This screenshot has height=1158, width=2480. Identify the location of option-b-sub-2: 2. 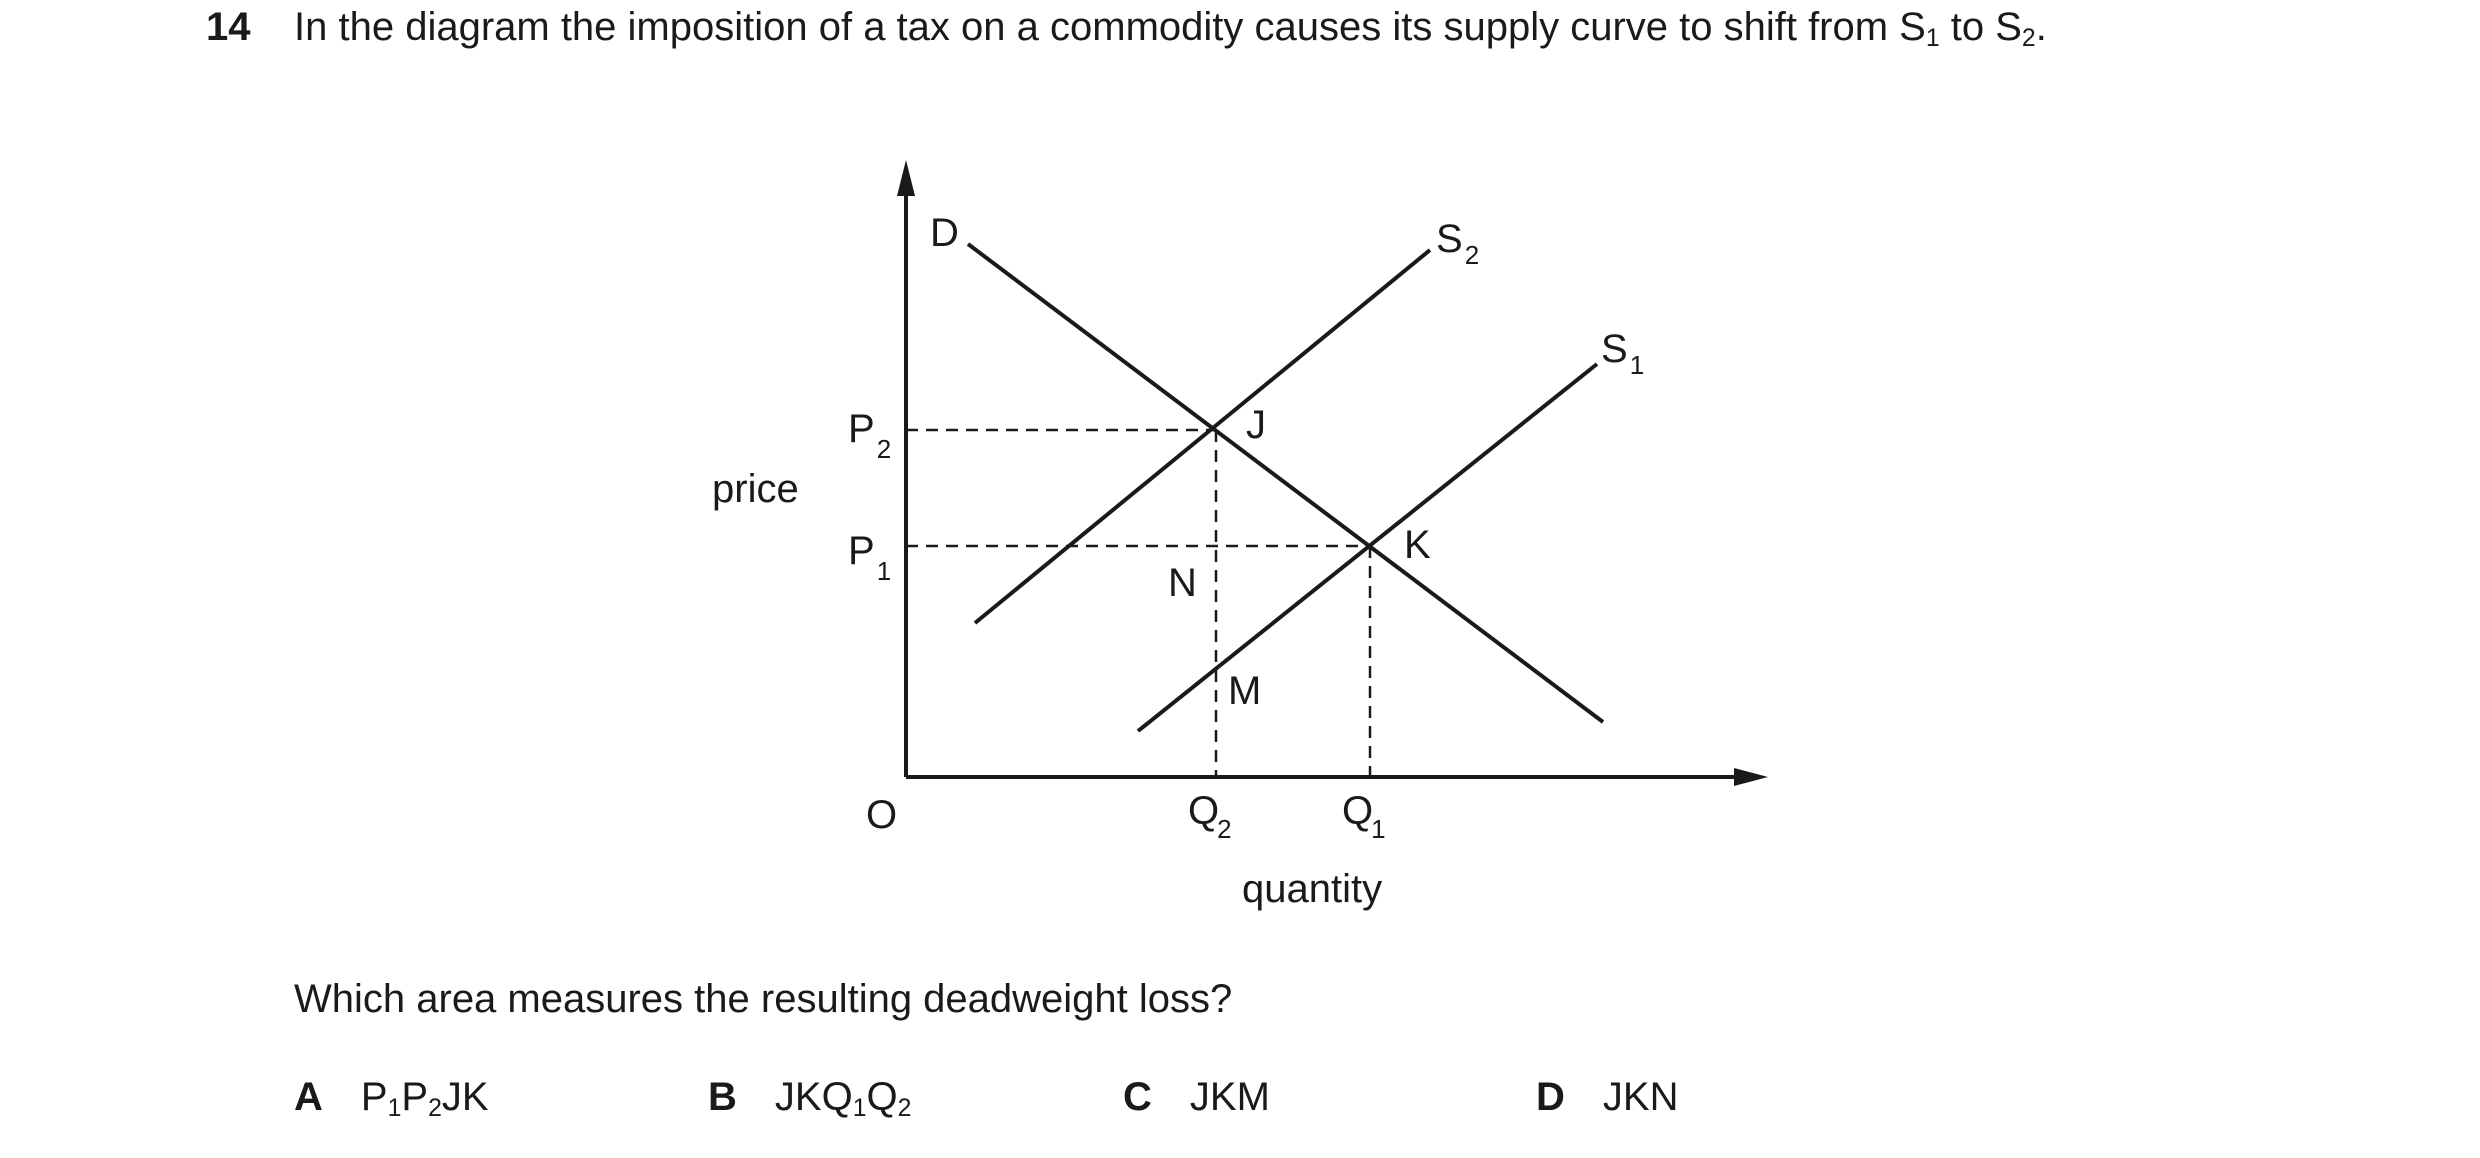
(904, 1109).